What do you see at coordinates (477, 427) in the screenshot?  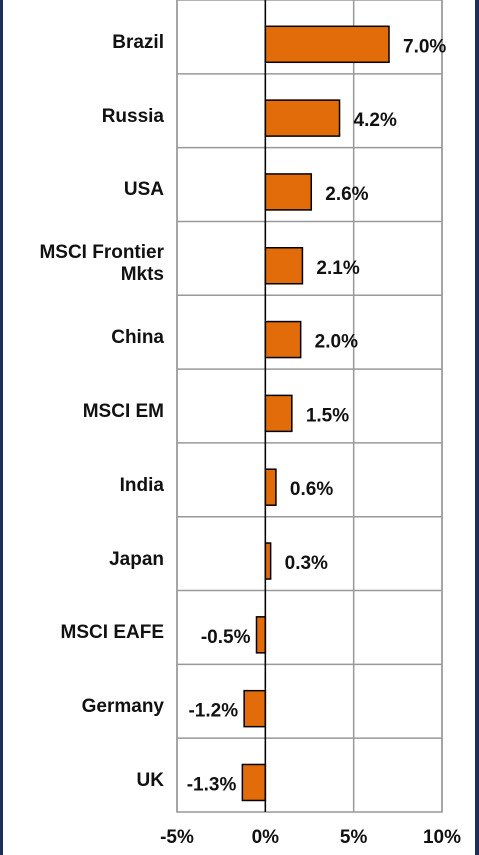 I see `right-border` at bounding box center [477, 427].